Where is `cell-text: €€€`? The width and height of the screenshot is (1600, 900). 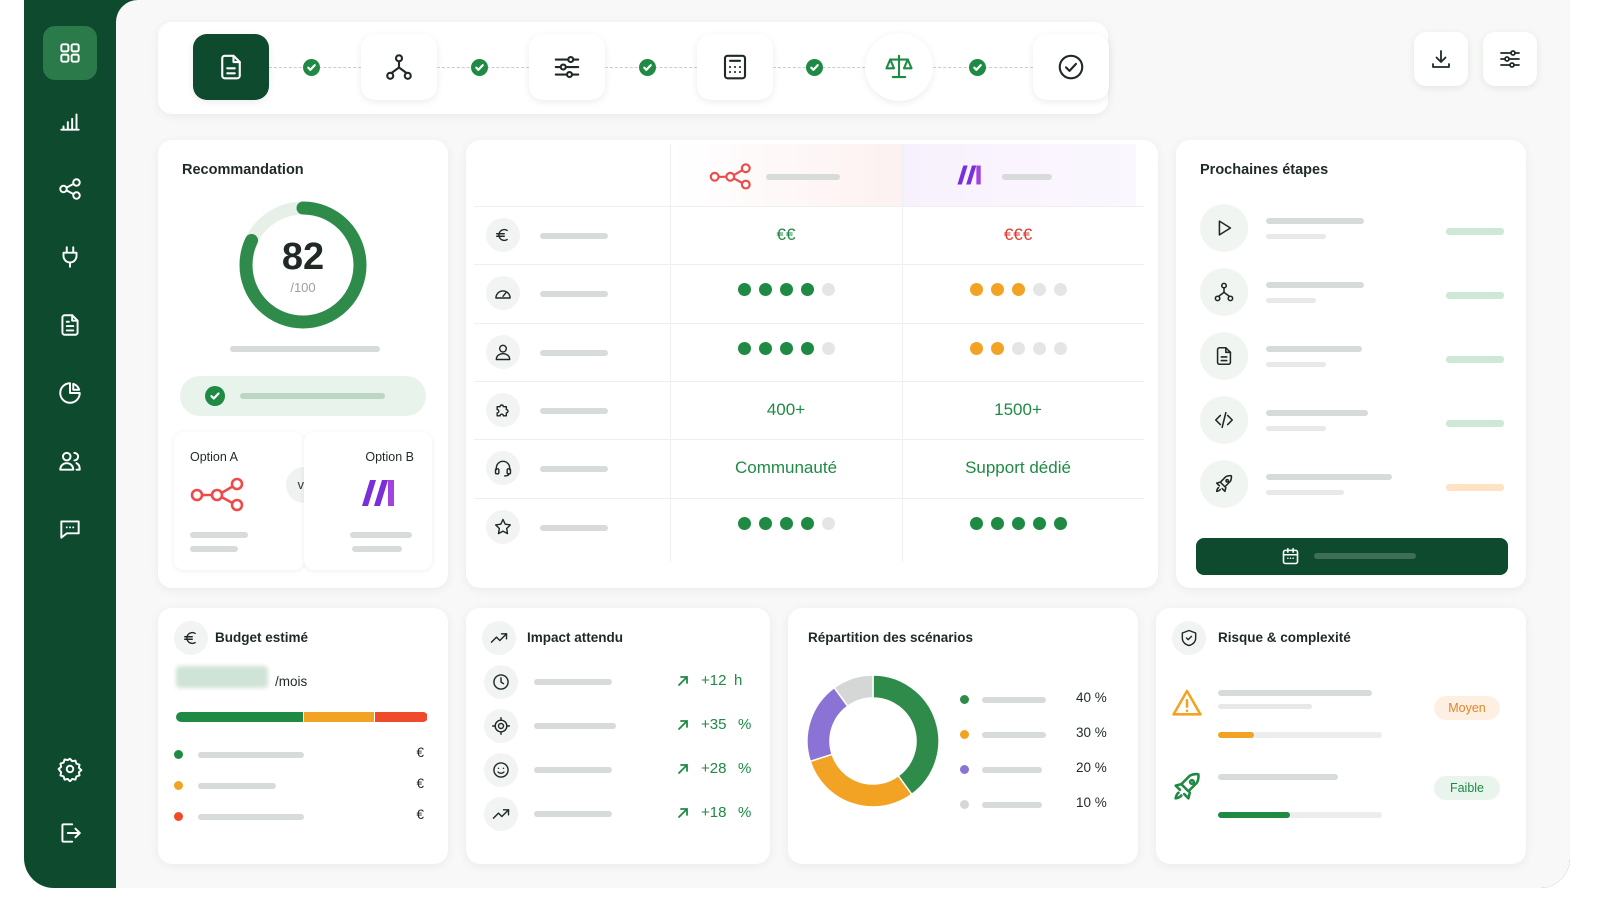 cell-text: €€€ is located at coordinates (1018, 234).